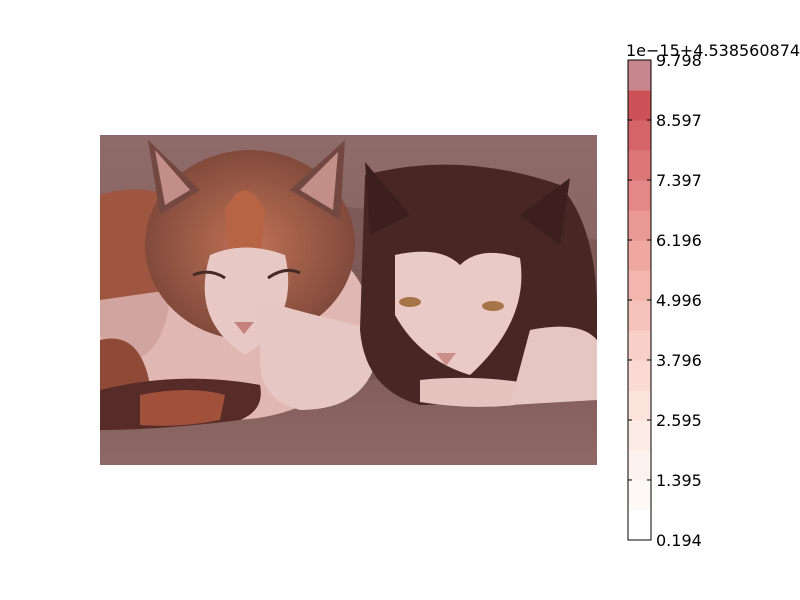  Describe the element at coordinates (679, 360) in the screenshot. I see `colorbar-tick-label: 3.796` at that location.